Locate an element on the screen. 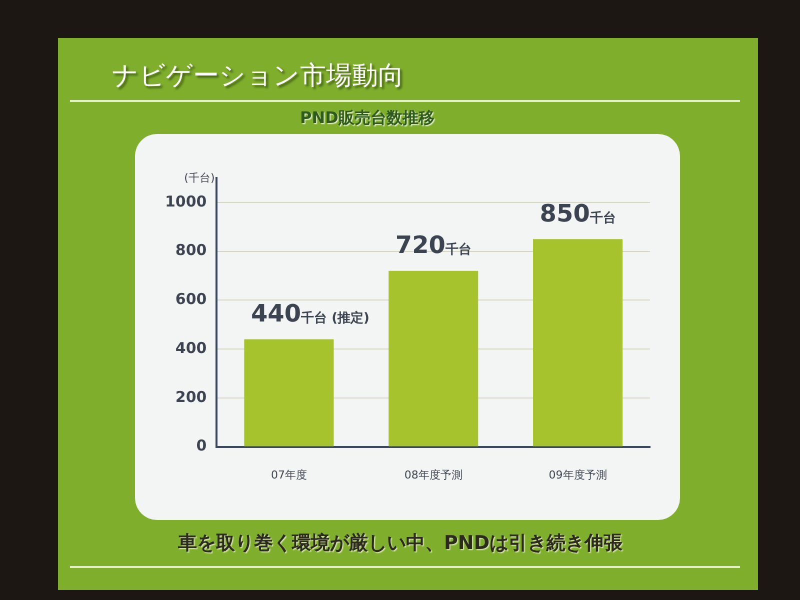 Image resolution: width=800 pixels, height=600 pixels. y-tick-label: 600 is located at coordinates (191, 299).